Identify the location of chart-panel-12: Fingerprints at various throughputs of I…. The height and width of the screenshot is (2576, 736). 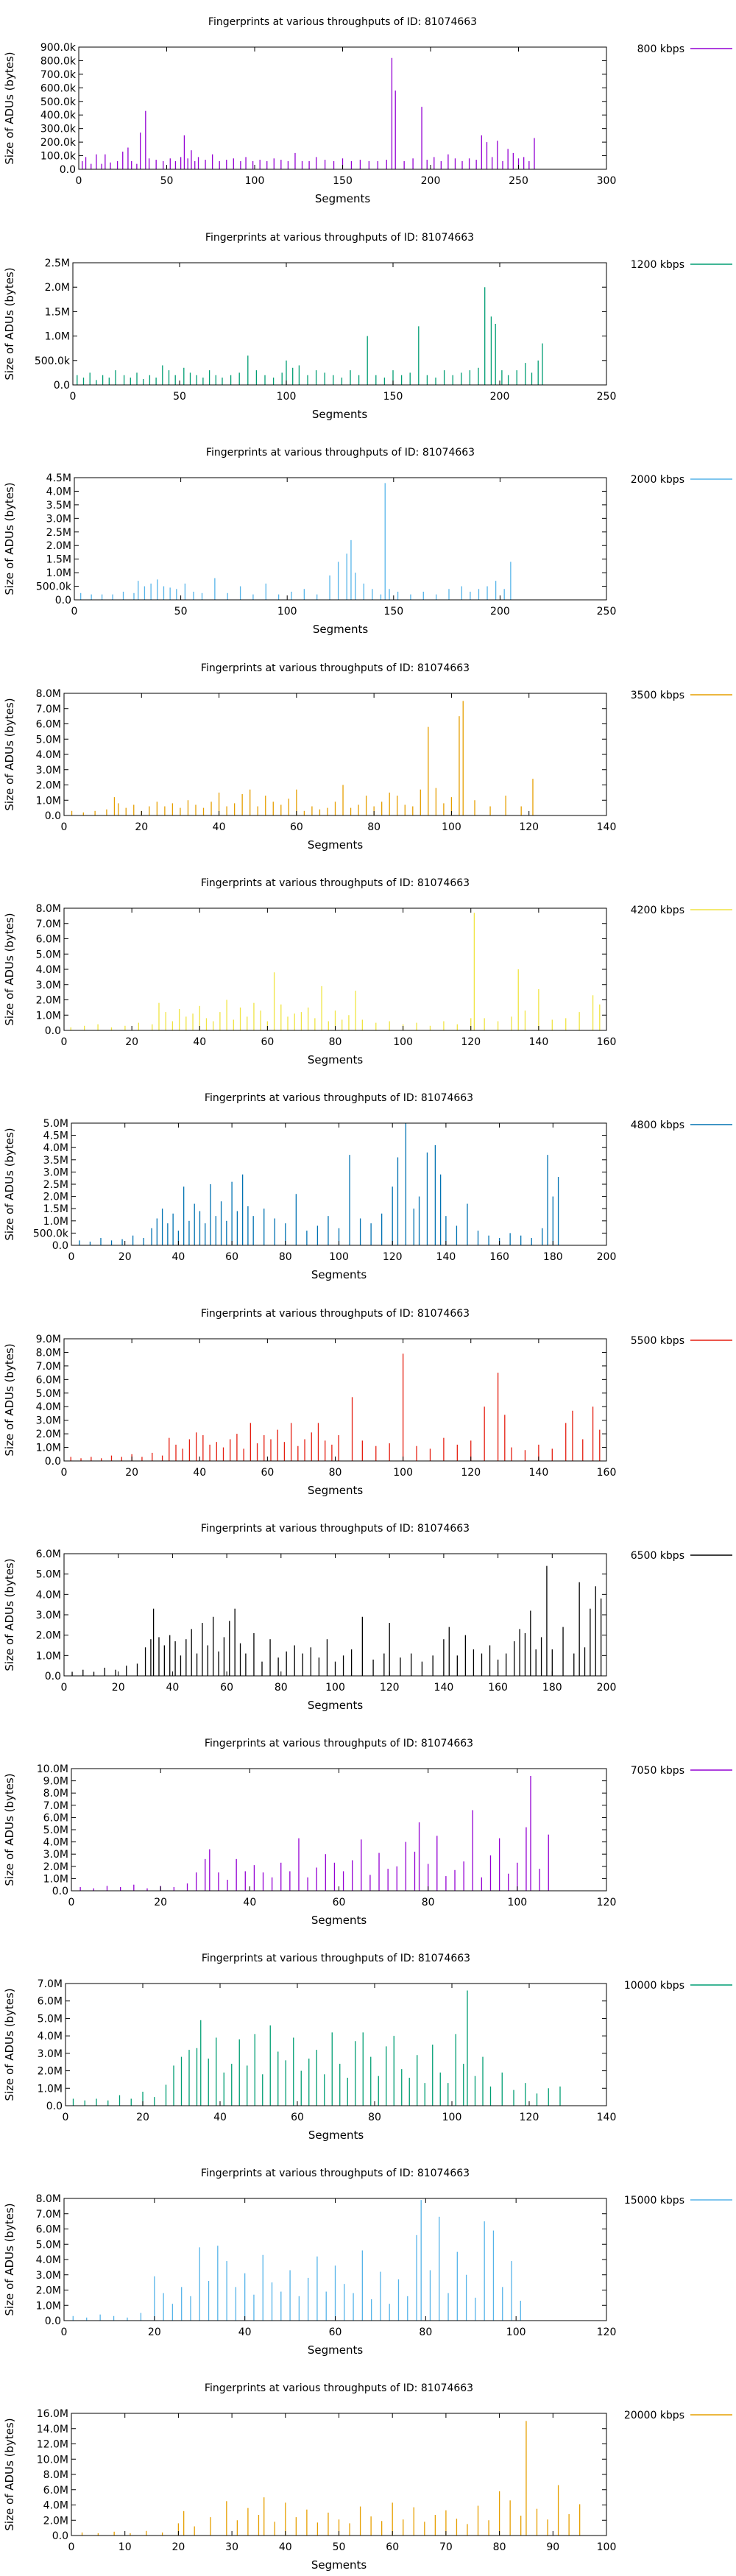
(367, 2477).